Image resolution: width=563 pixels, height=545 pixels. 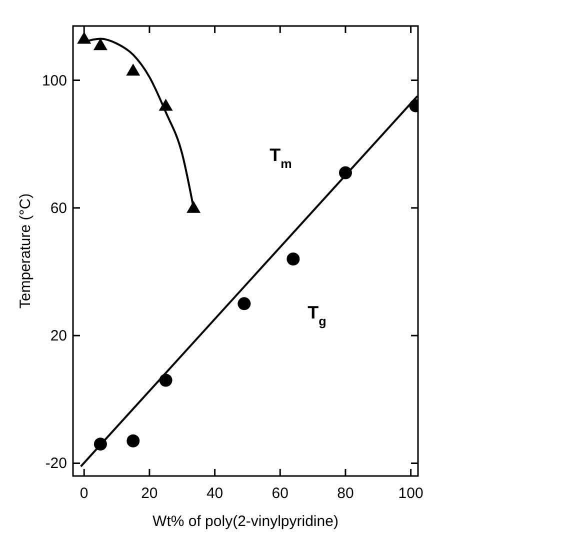 What do you see at coordinates (281, 158) in the screenshot?
I see `annotation: T$_{m}$` at bounding box center [281, 158].